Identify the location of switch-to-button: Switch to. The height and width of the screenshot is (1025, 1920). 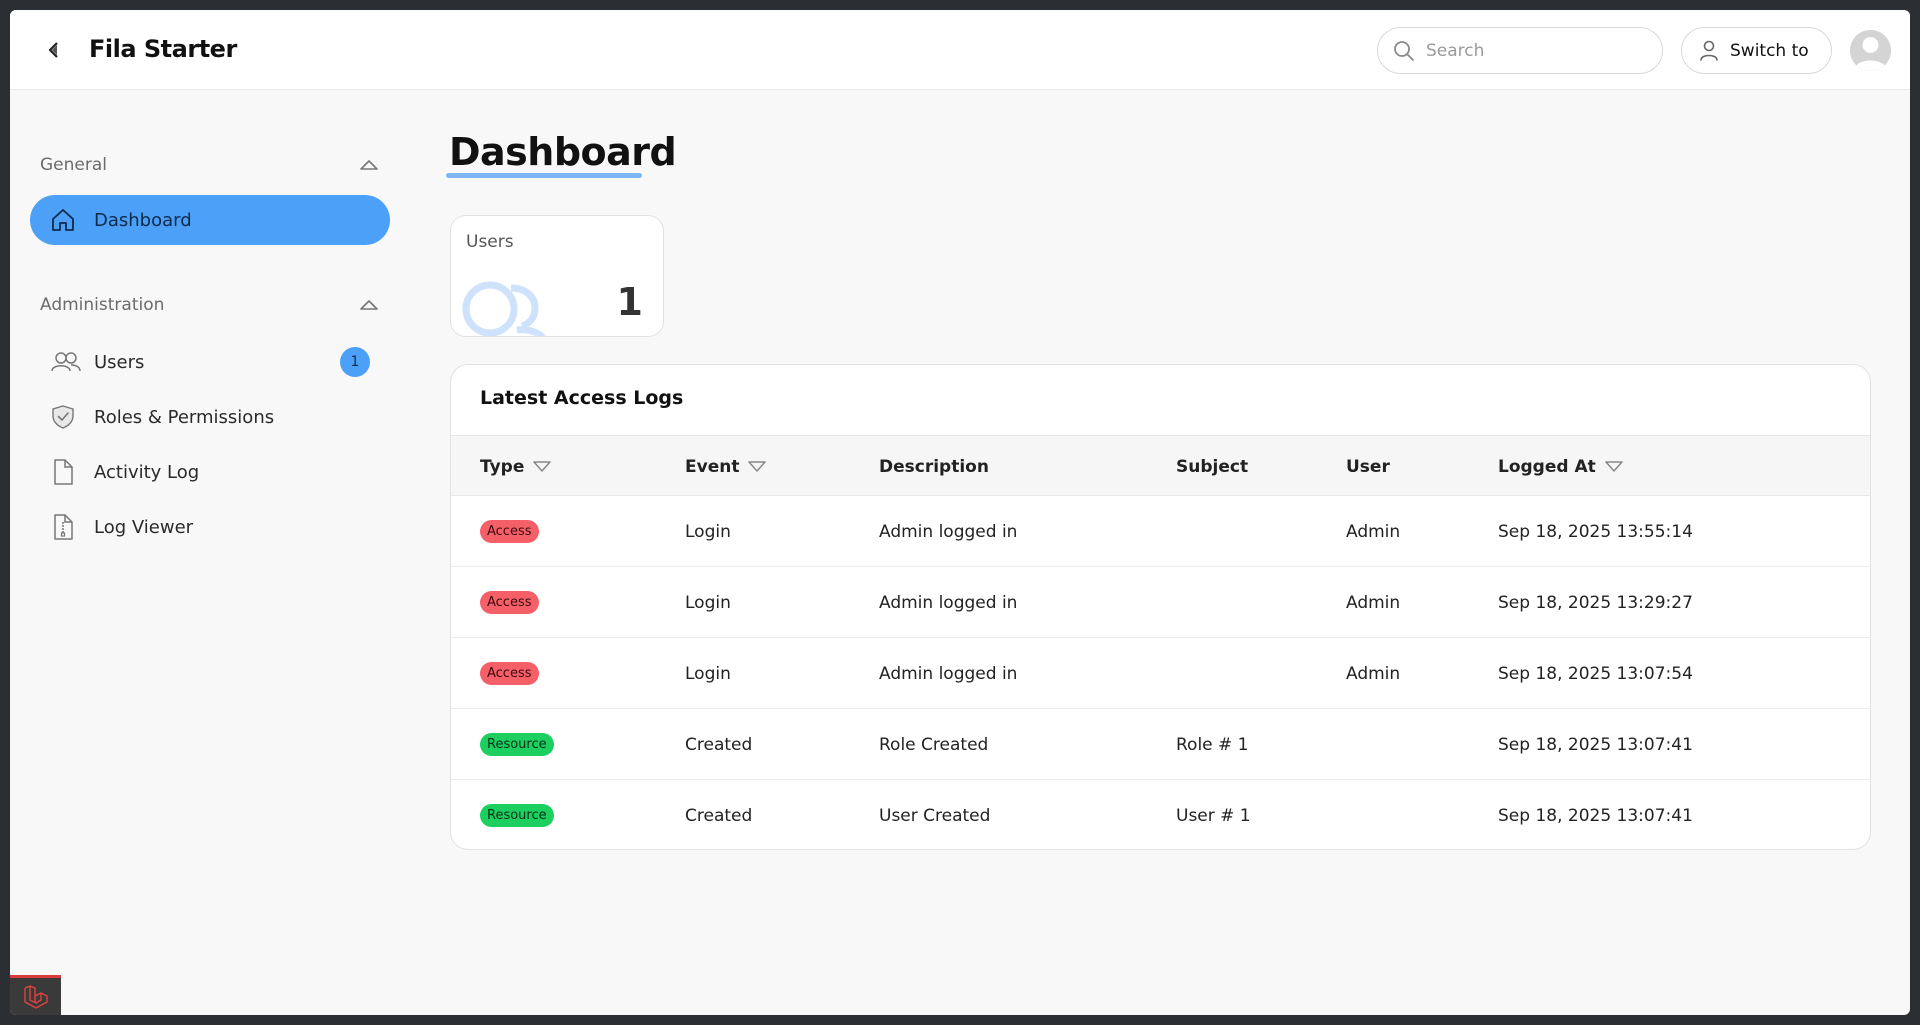
(1756, 50).